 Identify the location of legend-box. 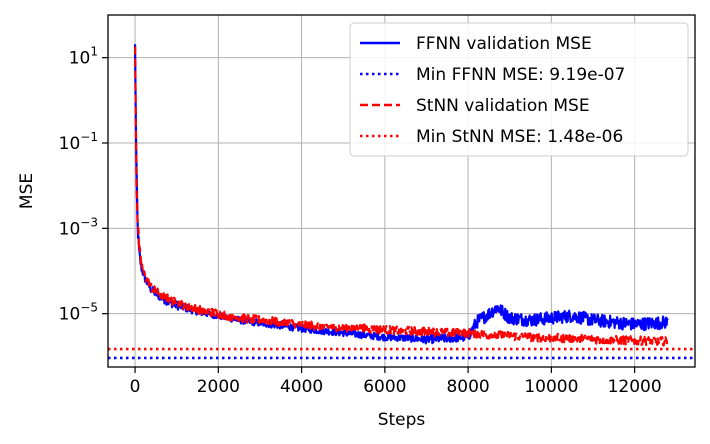
(519, 89).